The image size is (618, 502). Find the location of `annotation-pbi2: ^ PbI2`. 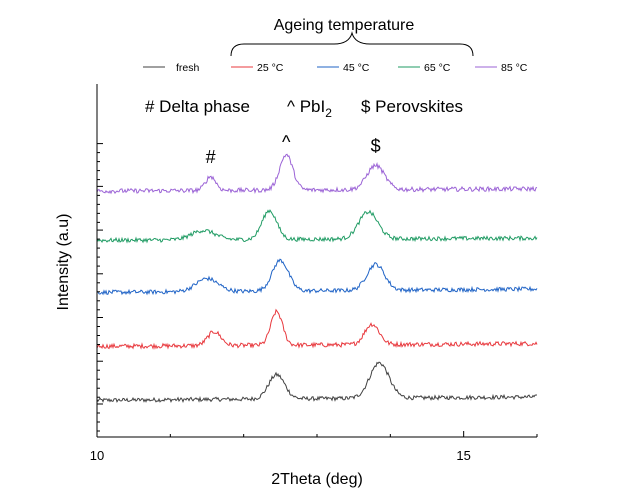

annotation-pbi2: ^ PbI2 is located at coordinates (309, 108).